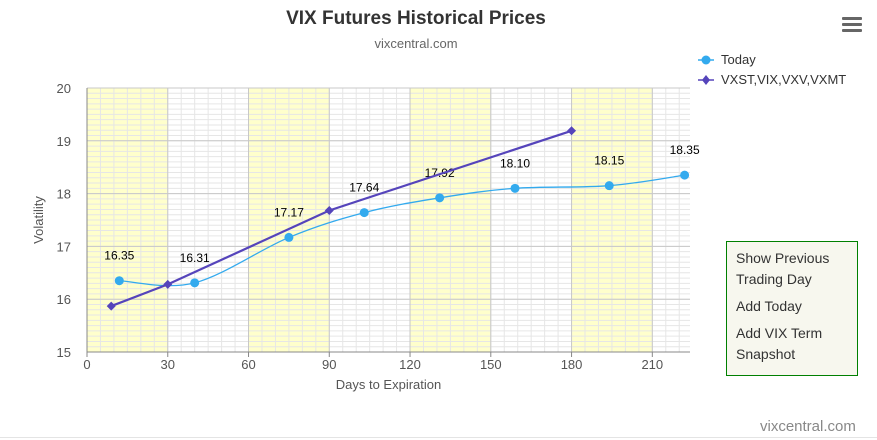  What do you see at coordinates (438, 437) in the screenshot?
I see `footer-divider` at bounding box center [438, 437].